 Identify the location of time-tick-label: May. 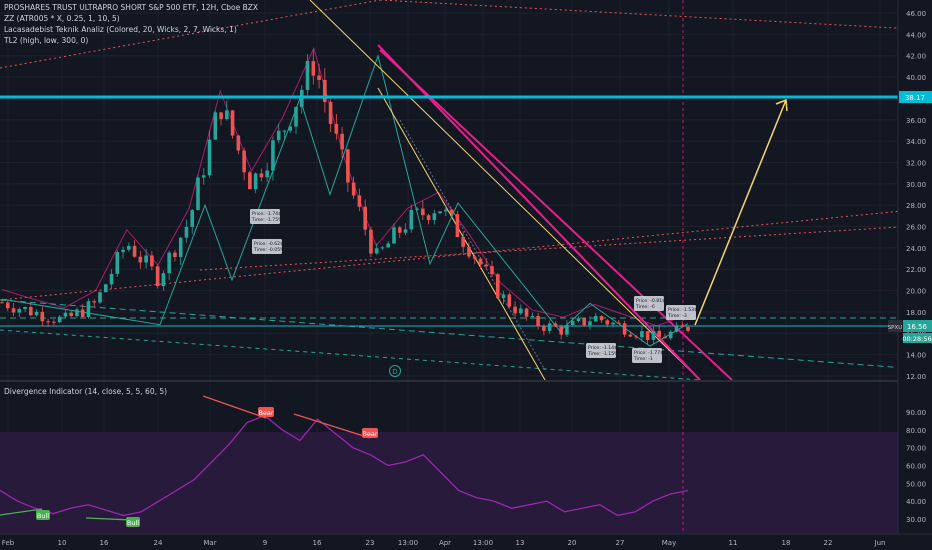
(669, 543).